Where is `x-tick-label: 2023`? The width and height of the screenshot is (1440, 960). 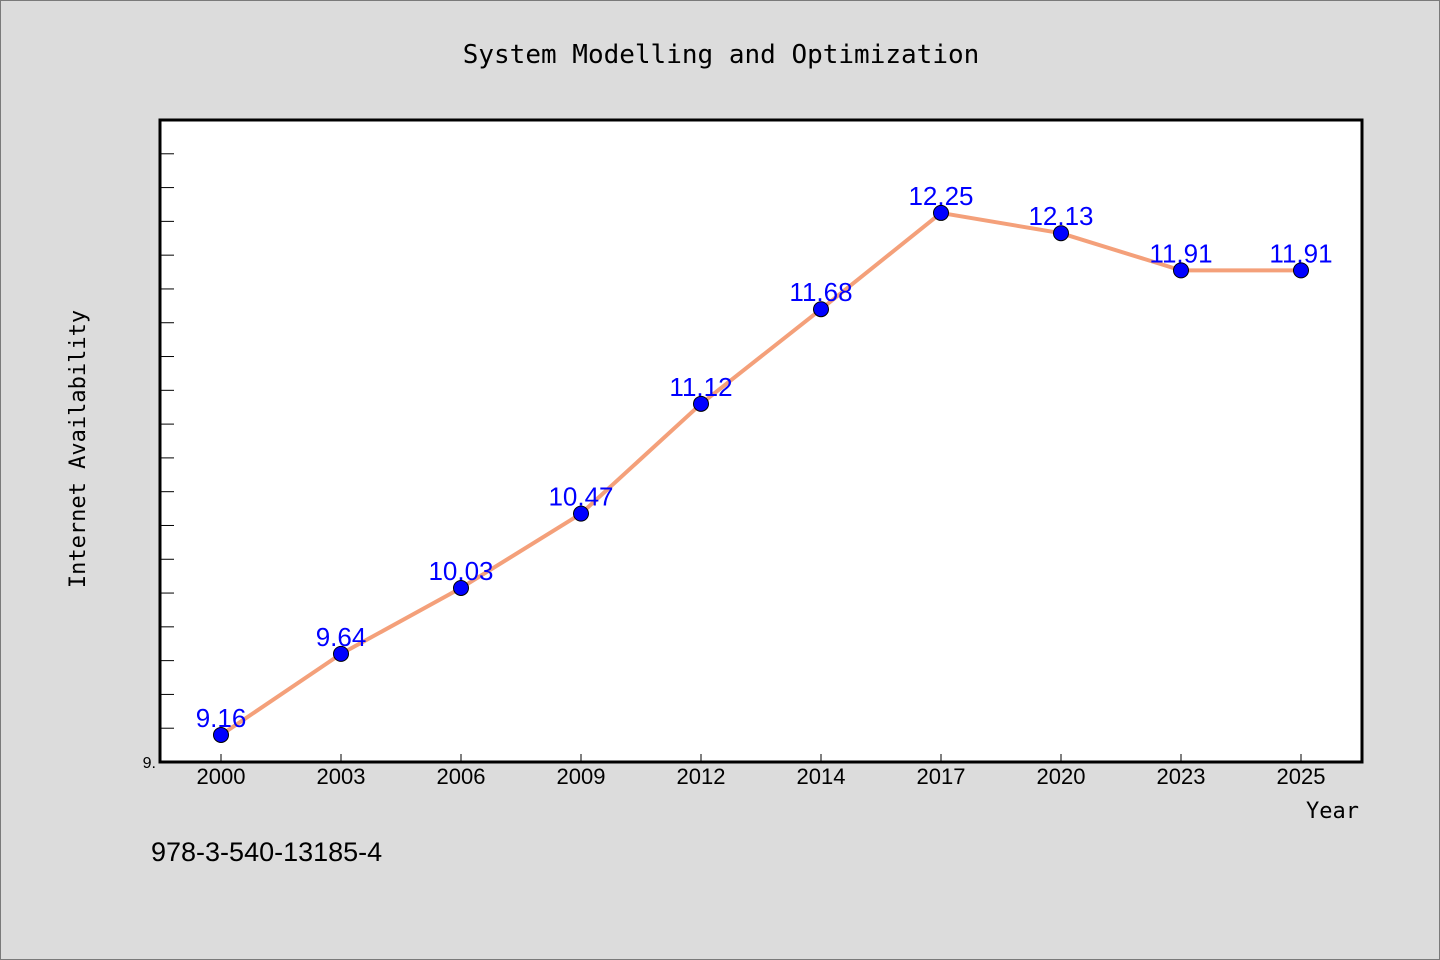 x-tick-label: 2023 is located at coordinates (1181, 776).